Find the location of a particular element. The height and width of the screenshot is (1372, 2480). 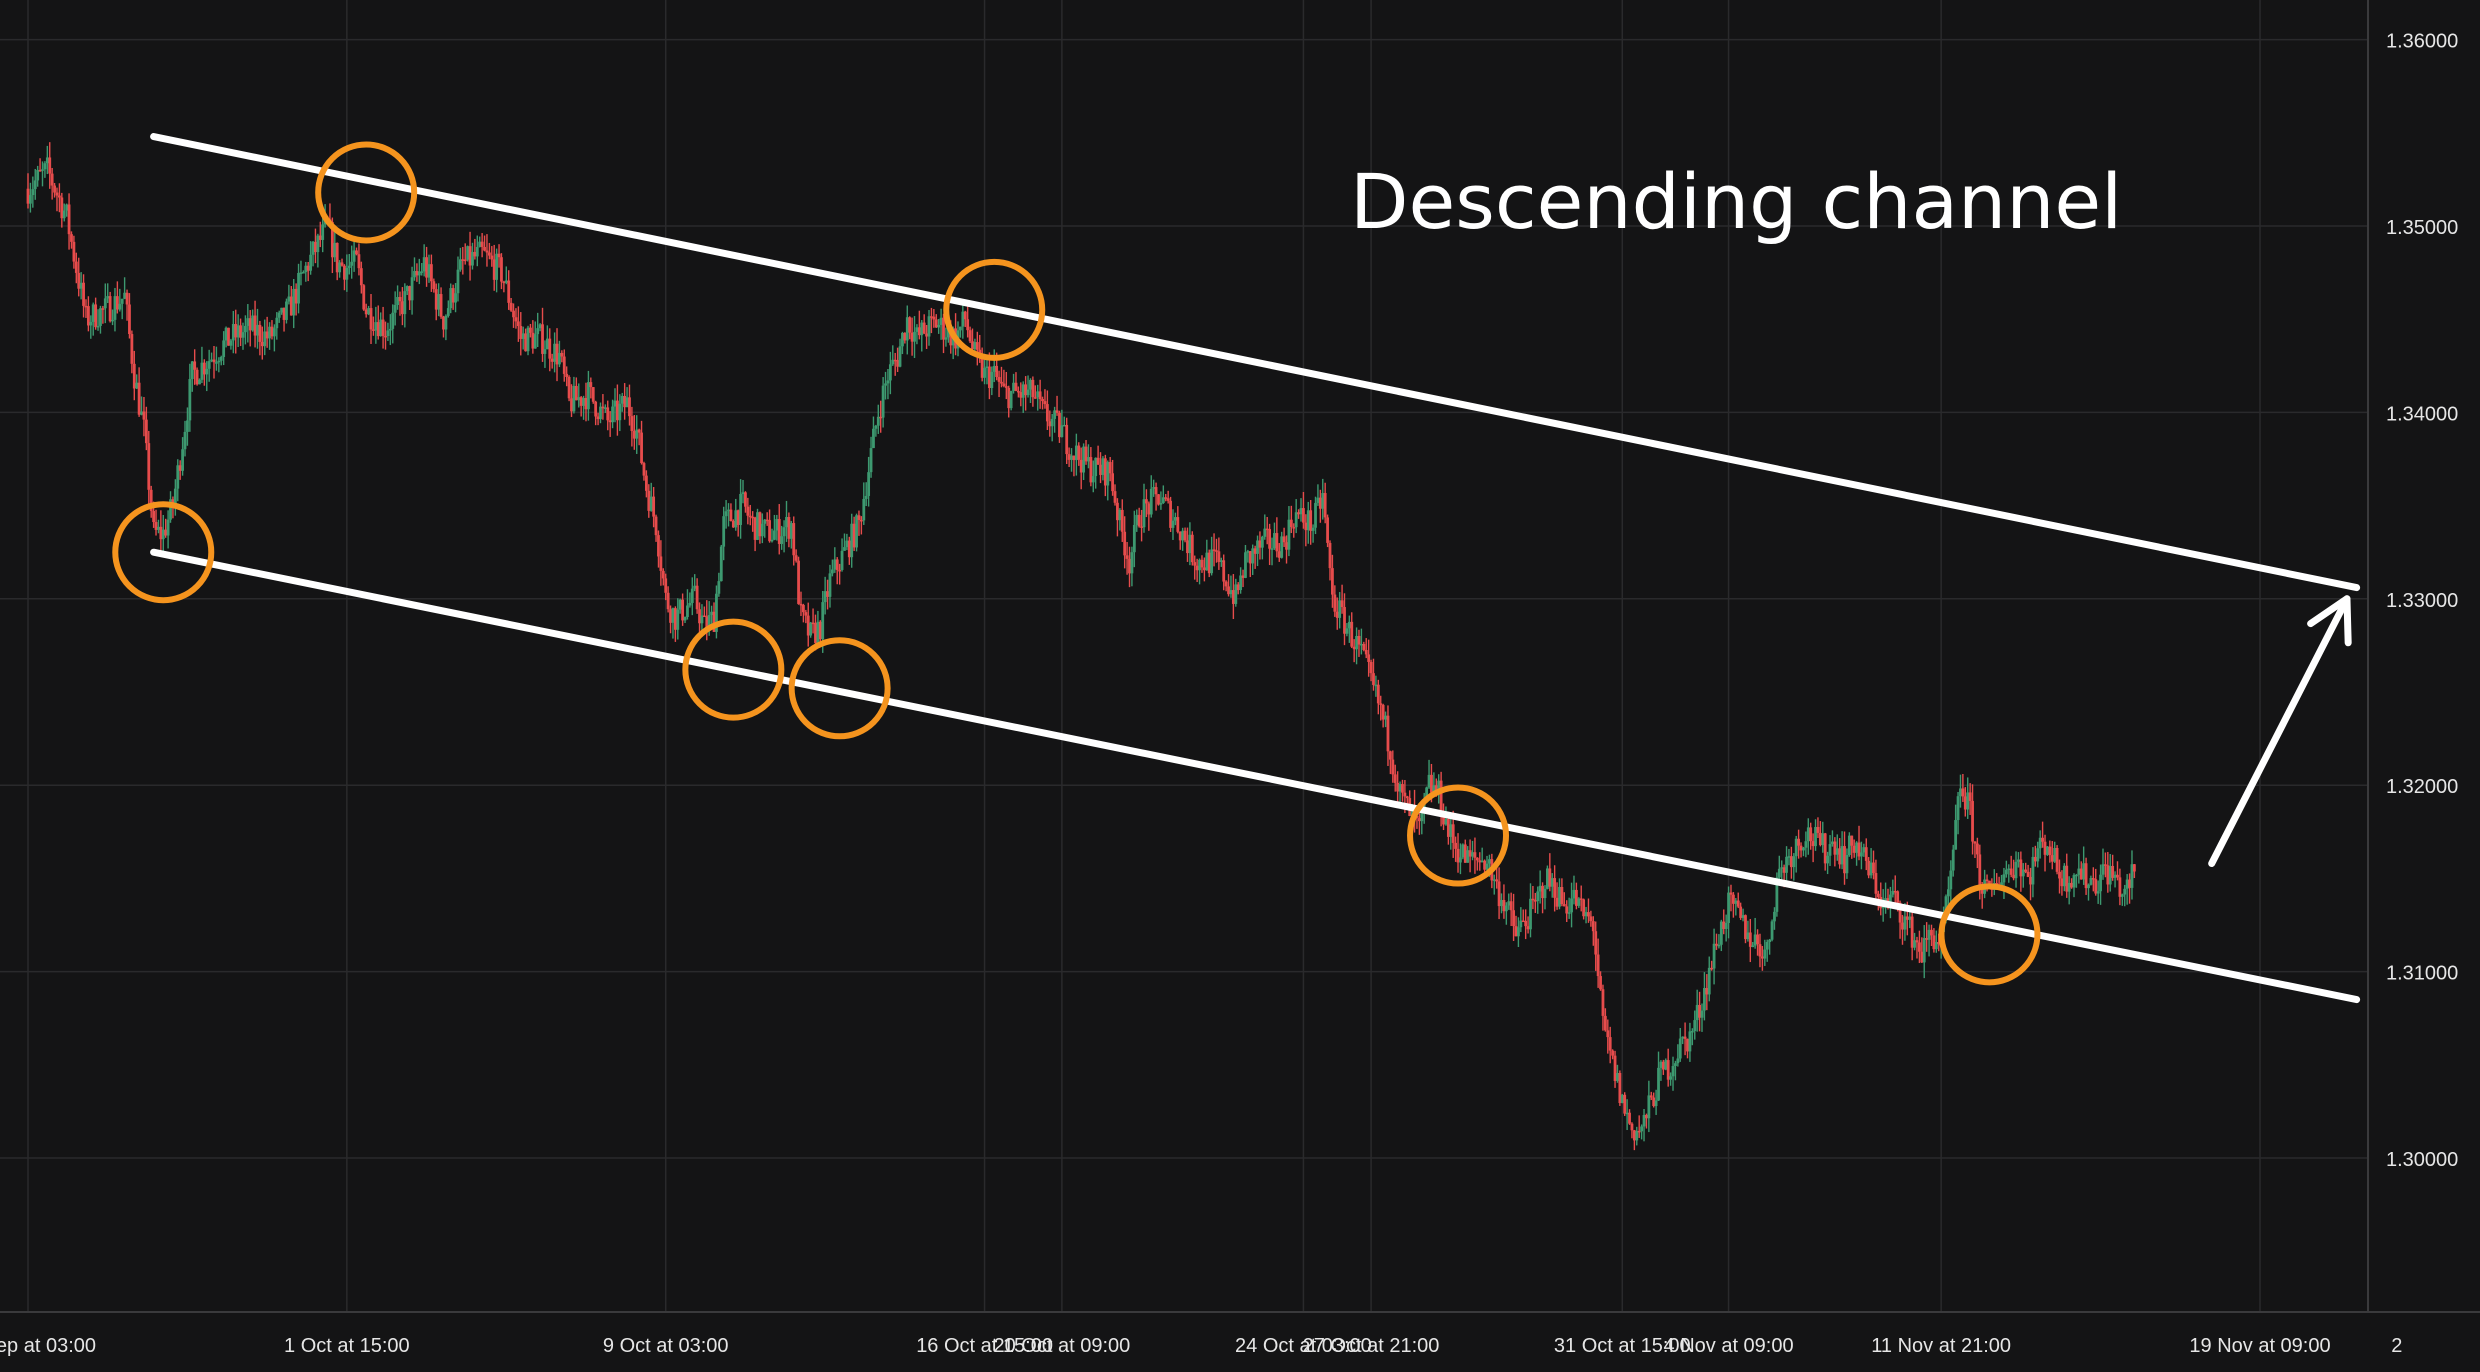

y-tick-label: 1.31000 is located at coordinates (2422, 974).